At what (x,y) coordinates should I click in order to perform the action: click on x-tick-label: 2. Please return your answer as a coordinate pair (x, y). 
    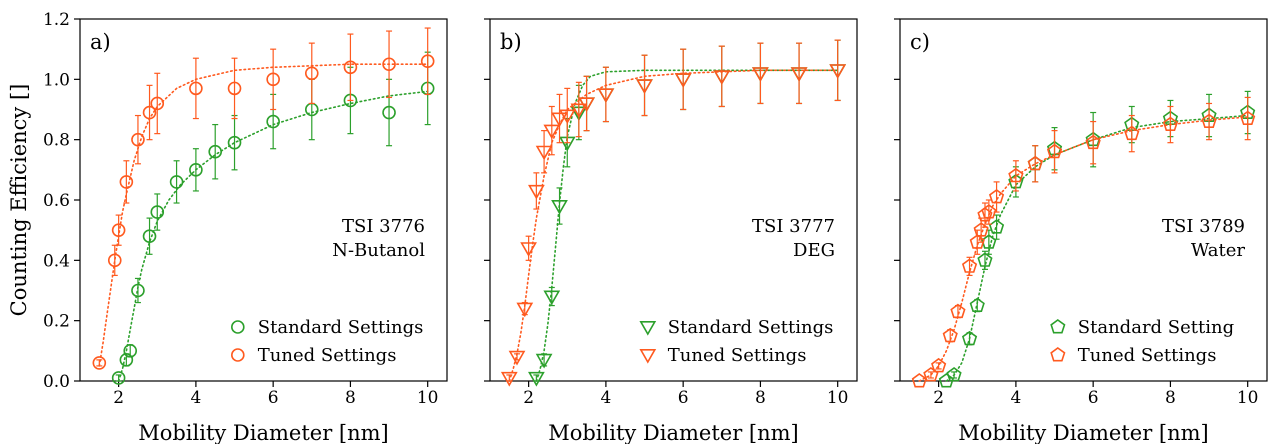
    Looking at the image, I should click on (118, 398).